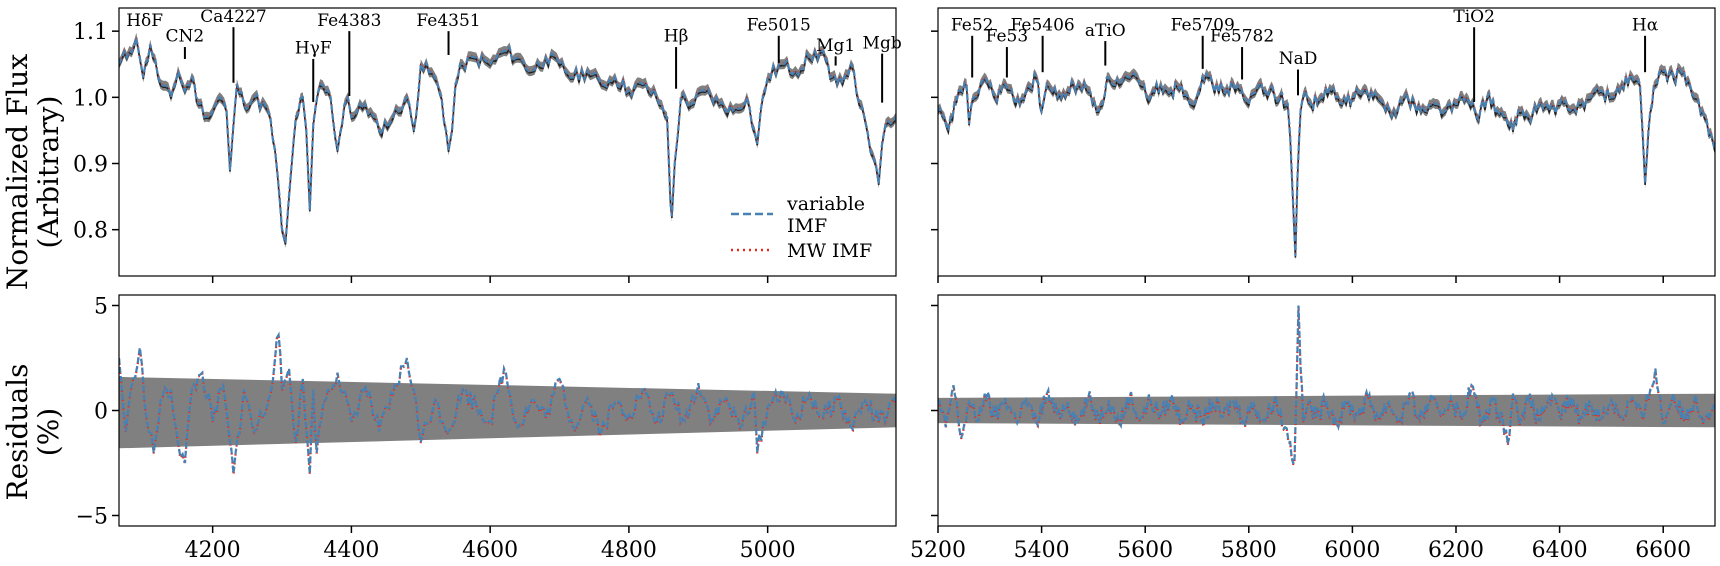 This screenshot has height=566, width=1720. What do you see at coordinates (1560, 550) in the screenshot?
I see `x-tick-label: 6400` at bounding box center [1560, 550].